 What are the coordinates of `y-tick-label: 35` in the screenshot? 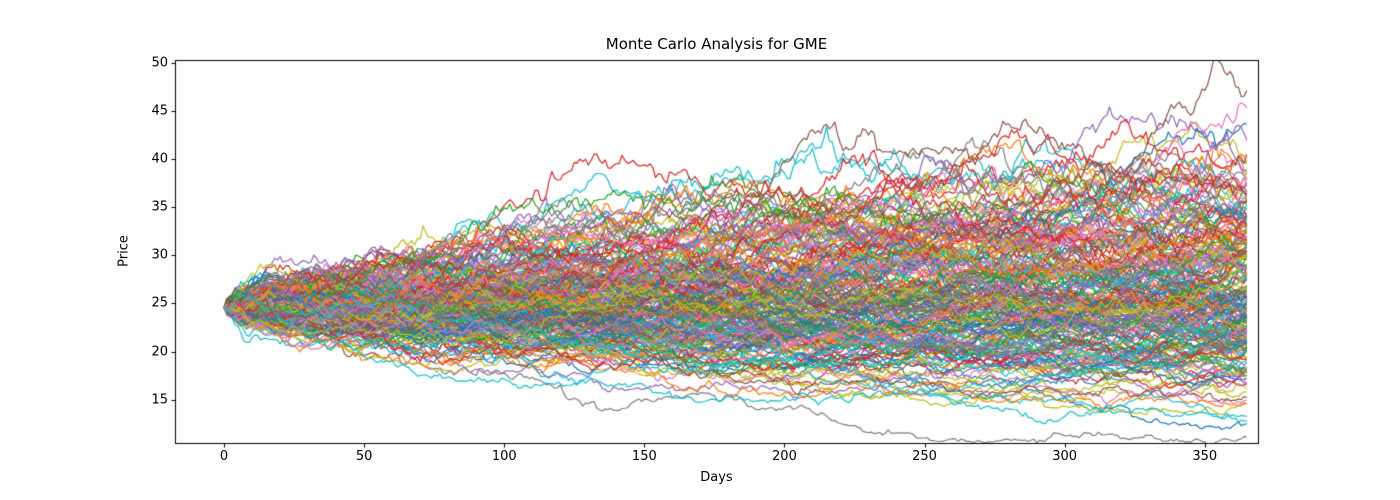 It's located at (159, 207).